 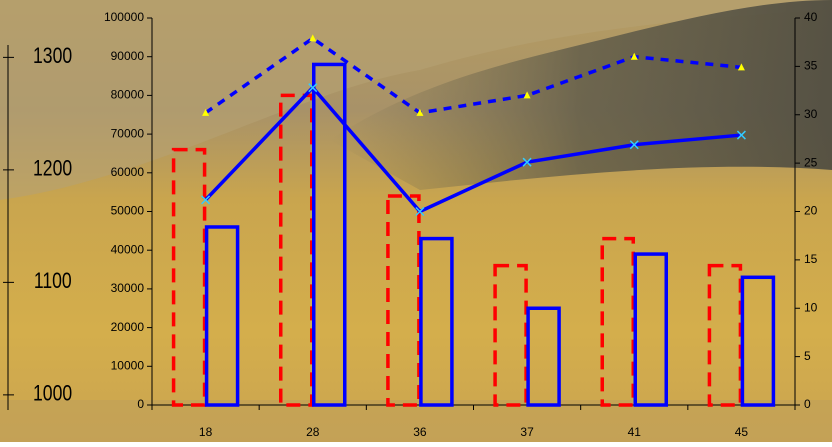 What do you see at coordinates (811, 307) in the screenshot?
I see `y2-tick-label: 10` at bounding box center [811, 307].